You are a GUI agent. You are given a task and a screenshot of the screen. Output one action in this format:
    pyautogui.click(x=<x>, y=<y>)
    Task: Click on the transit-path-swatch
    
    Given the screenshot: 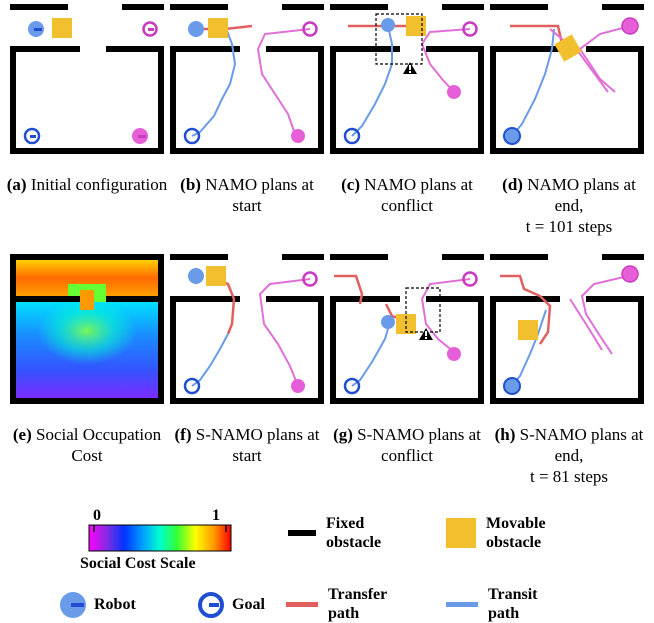 What is the action you would take?
    pyautogui.click(x=462, y=604)
    